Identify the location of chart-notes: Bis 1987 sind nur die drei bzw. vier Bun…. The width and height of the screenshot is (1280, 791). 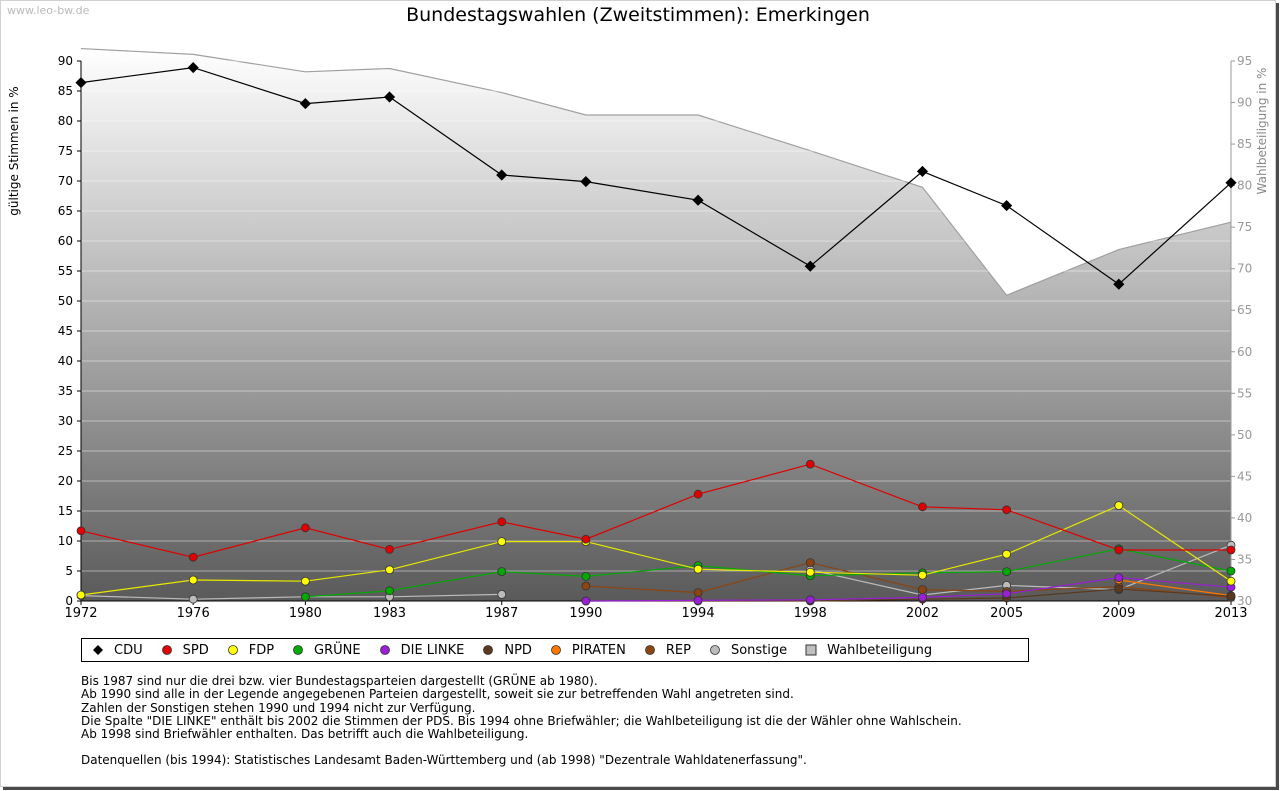
(521, 708).